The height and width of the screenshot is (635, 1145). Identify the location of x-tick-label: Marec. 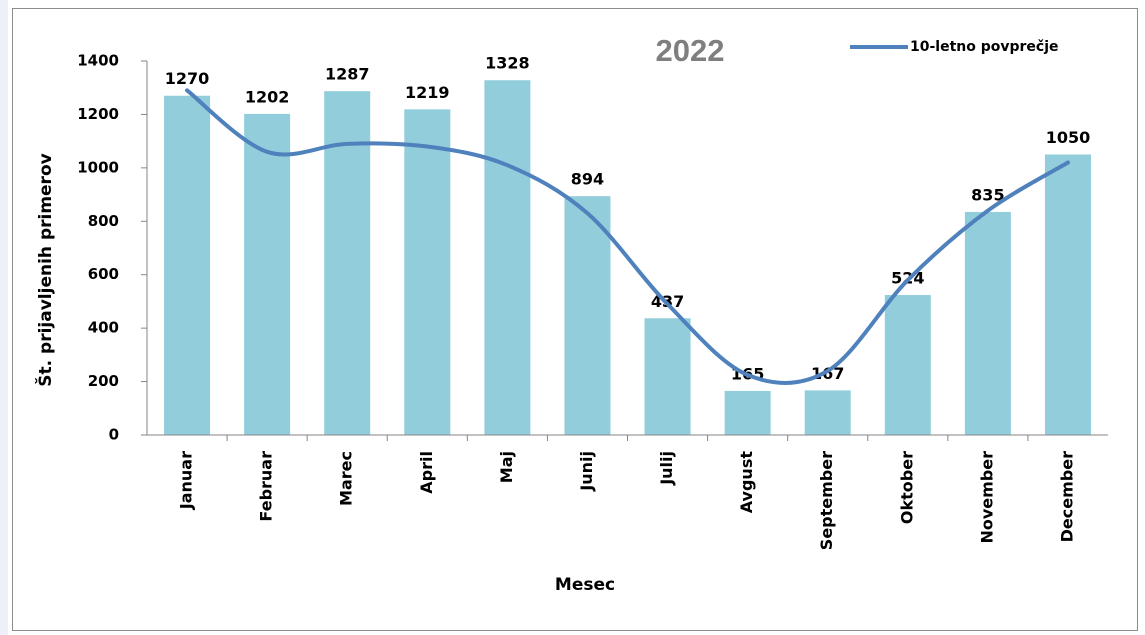
(346, 478).